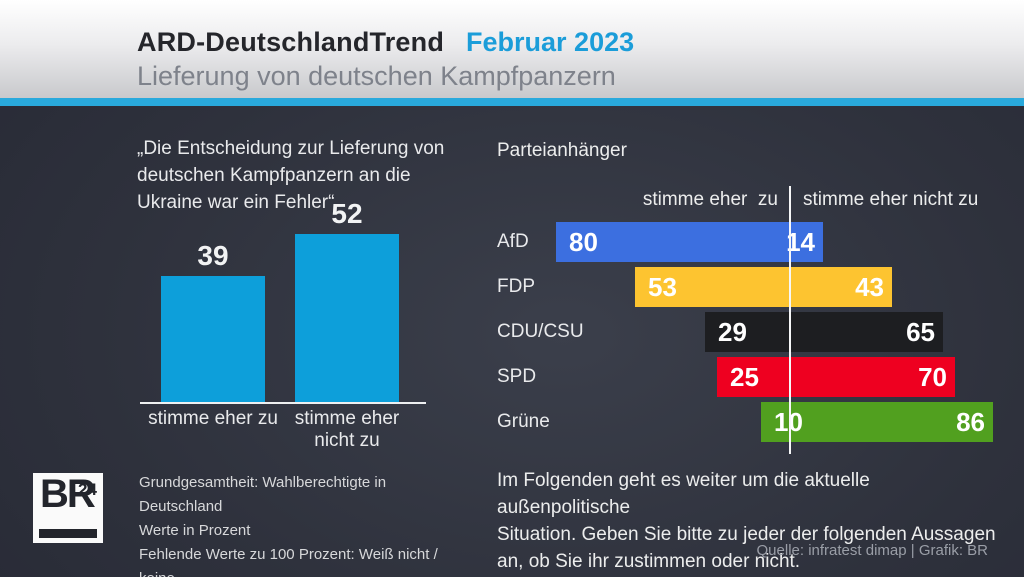  I want to click on agree-value: 10, so click(788, 422).